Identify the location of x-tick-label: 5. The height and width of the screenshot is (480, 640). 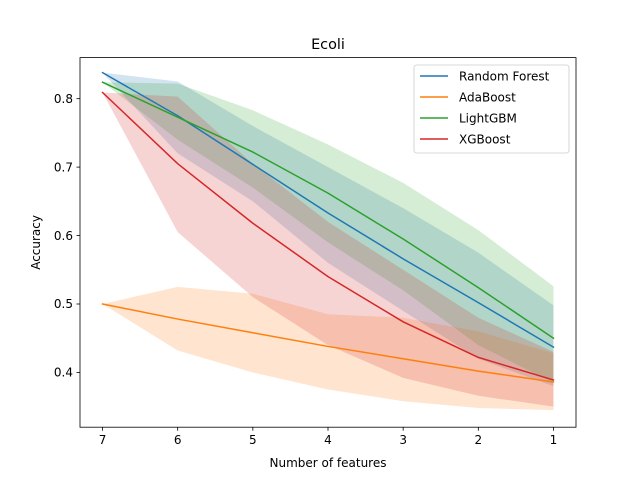
(253, 440).